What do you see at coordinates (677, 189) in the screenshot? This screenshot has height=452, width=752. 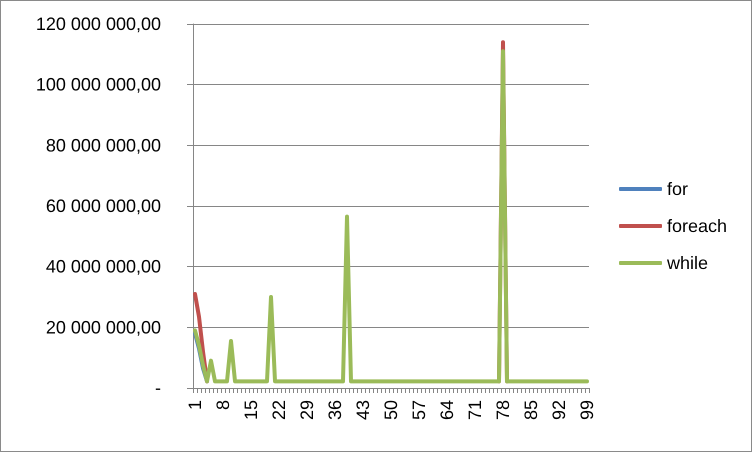 I see `legend-label: for` at bounding box center [677, 189].